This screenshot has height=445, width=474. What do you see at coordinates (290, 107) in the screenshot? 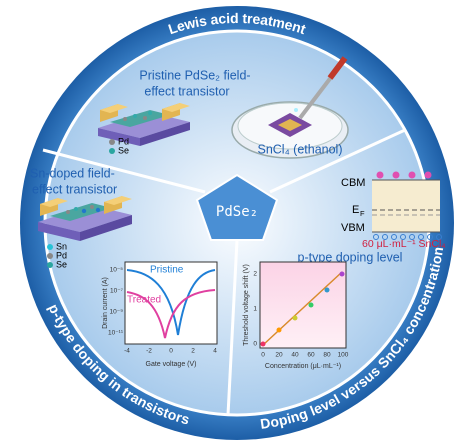
I see `petri-dish` at bounding box center [290, 107].